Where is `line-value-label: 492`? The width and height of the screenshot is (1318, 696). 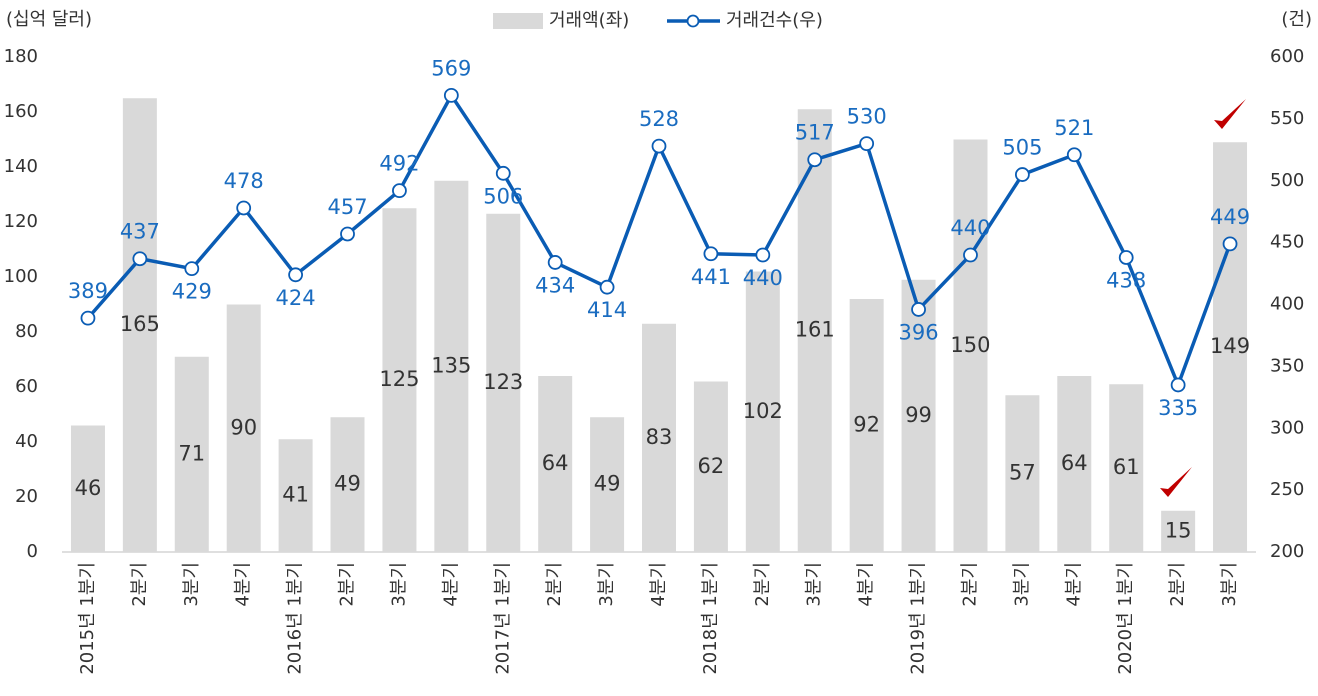 line-value-label: 492 is located at coordinates (399, 164).